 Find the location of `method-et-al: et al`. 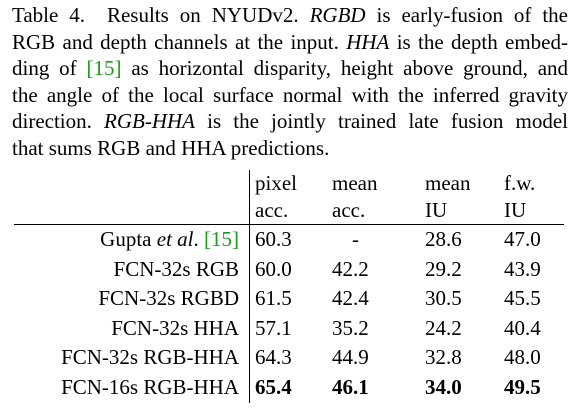

method-et-al: et al is located at coordinates (175, 239).